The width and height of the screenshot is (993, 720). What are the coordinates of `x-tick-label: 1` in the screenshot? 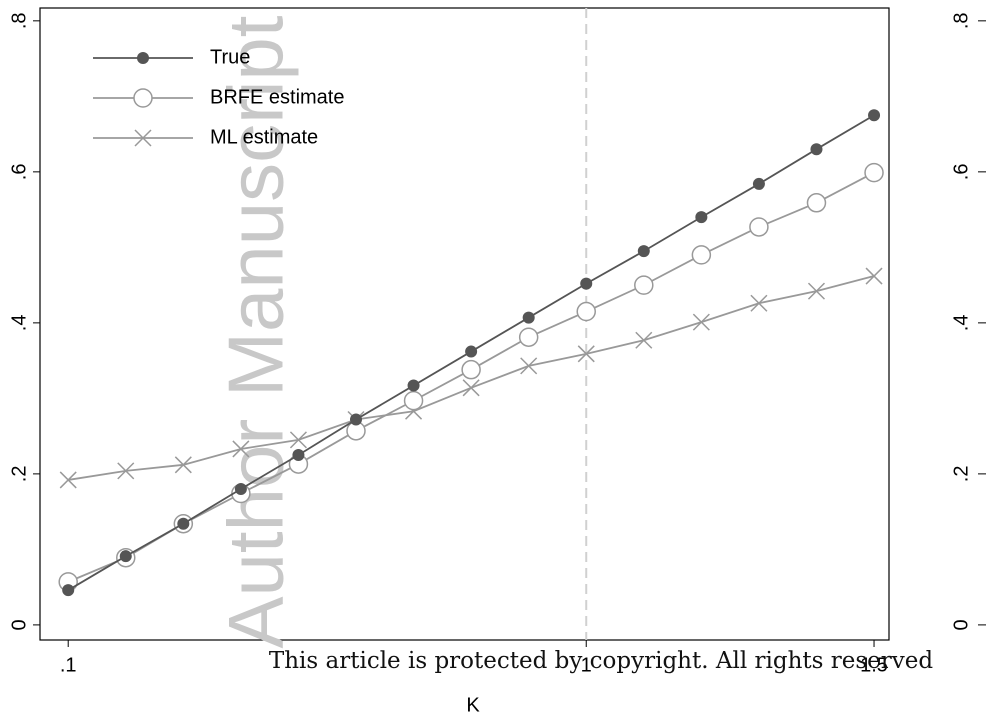 It's located at (586, 665).